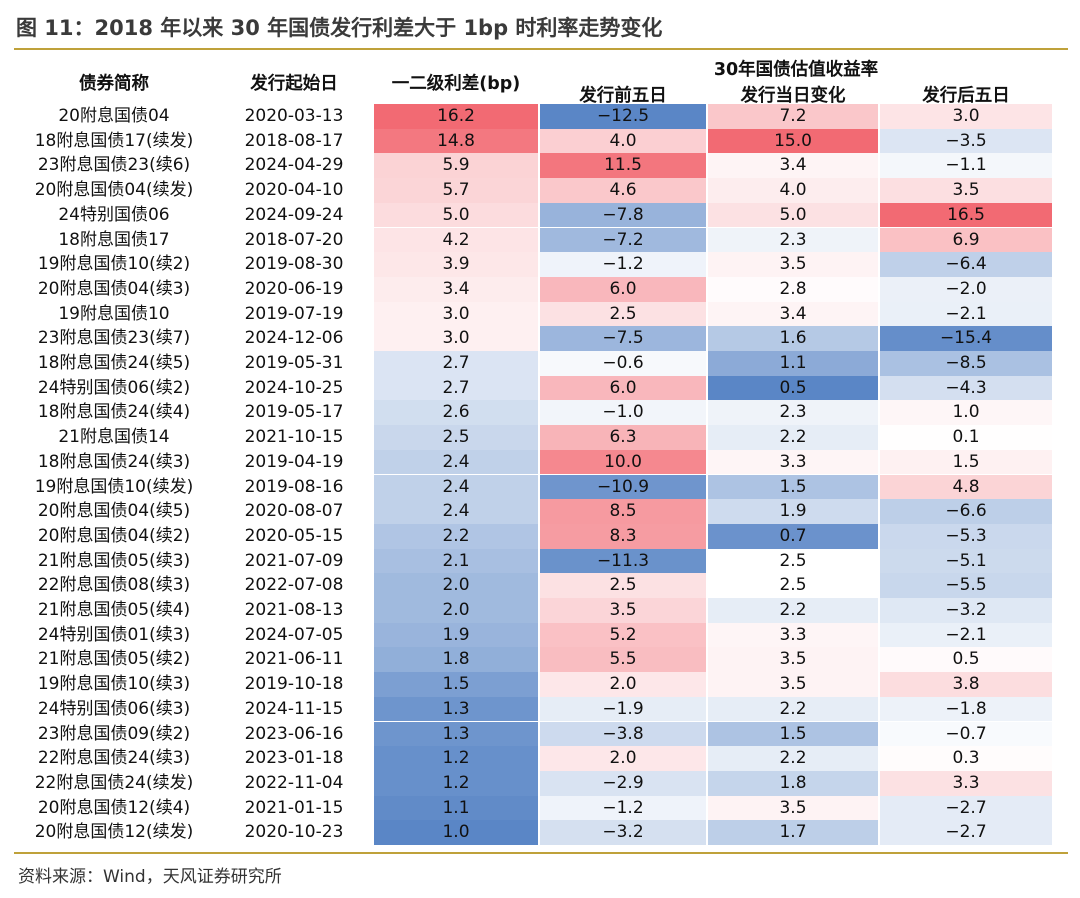  Describe the element at coordinates (114, 387) in the screenshot. I see `bond-name-cell: 24特别国债06(续2)` at that location.